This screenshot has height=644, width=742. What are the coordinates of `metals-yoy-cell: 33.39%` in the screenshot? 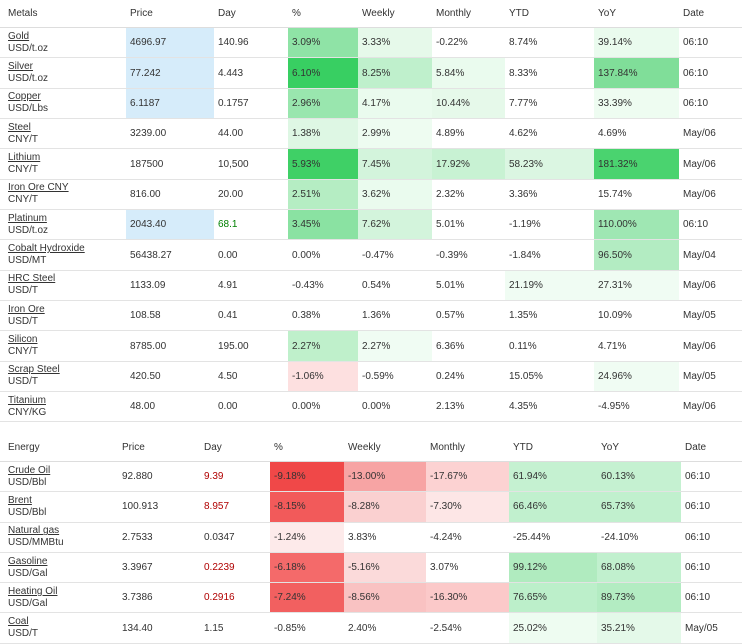 It's located at (636, 103).